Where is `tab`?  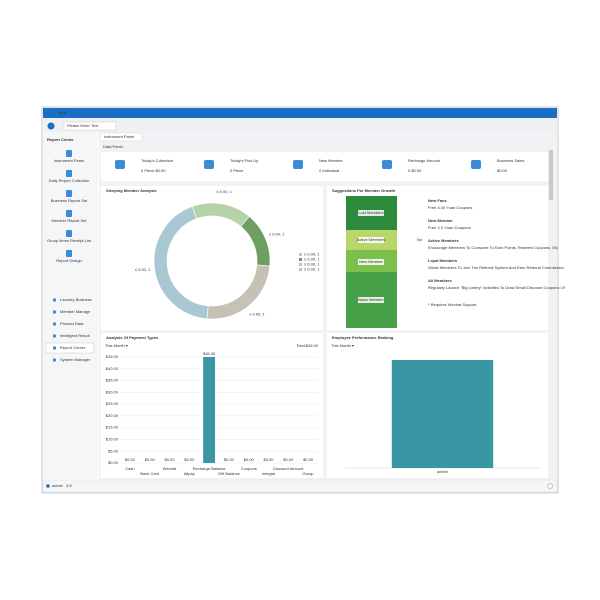
tab is located at coordinates (121, 137).